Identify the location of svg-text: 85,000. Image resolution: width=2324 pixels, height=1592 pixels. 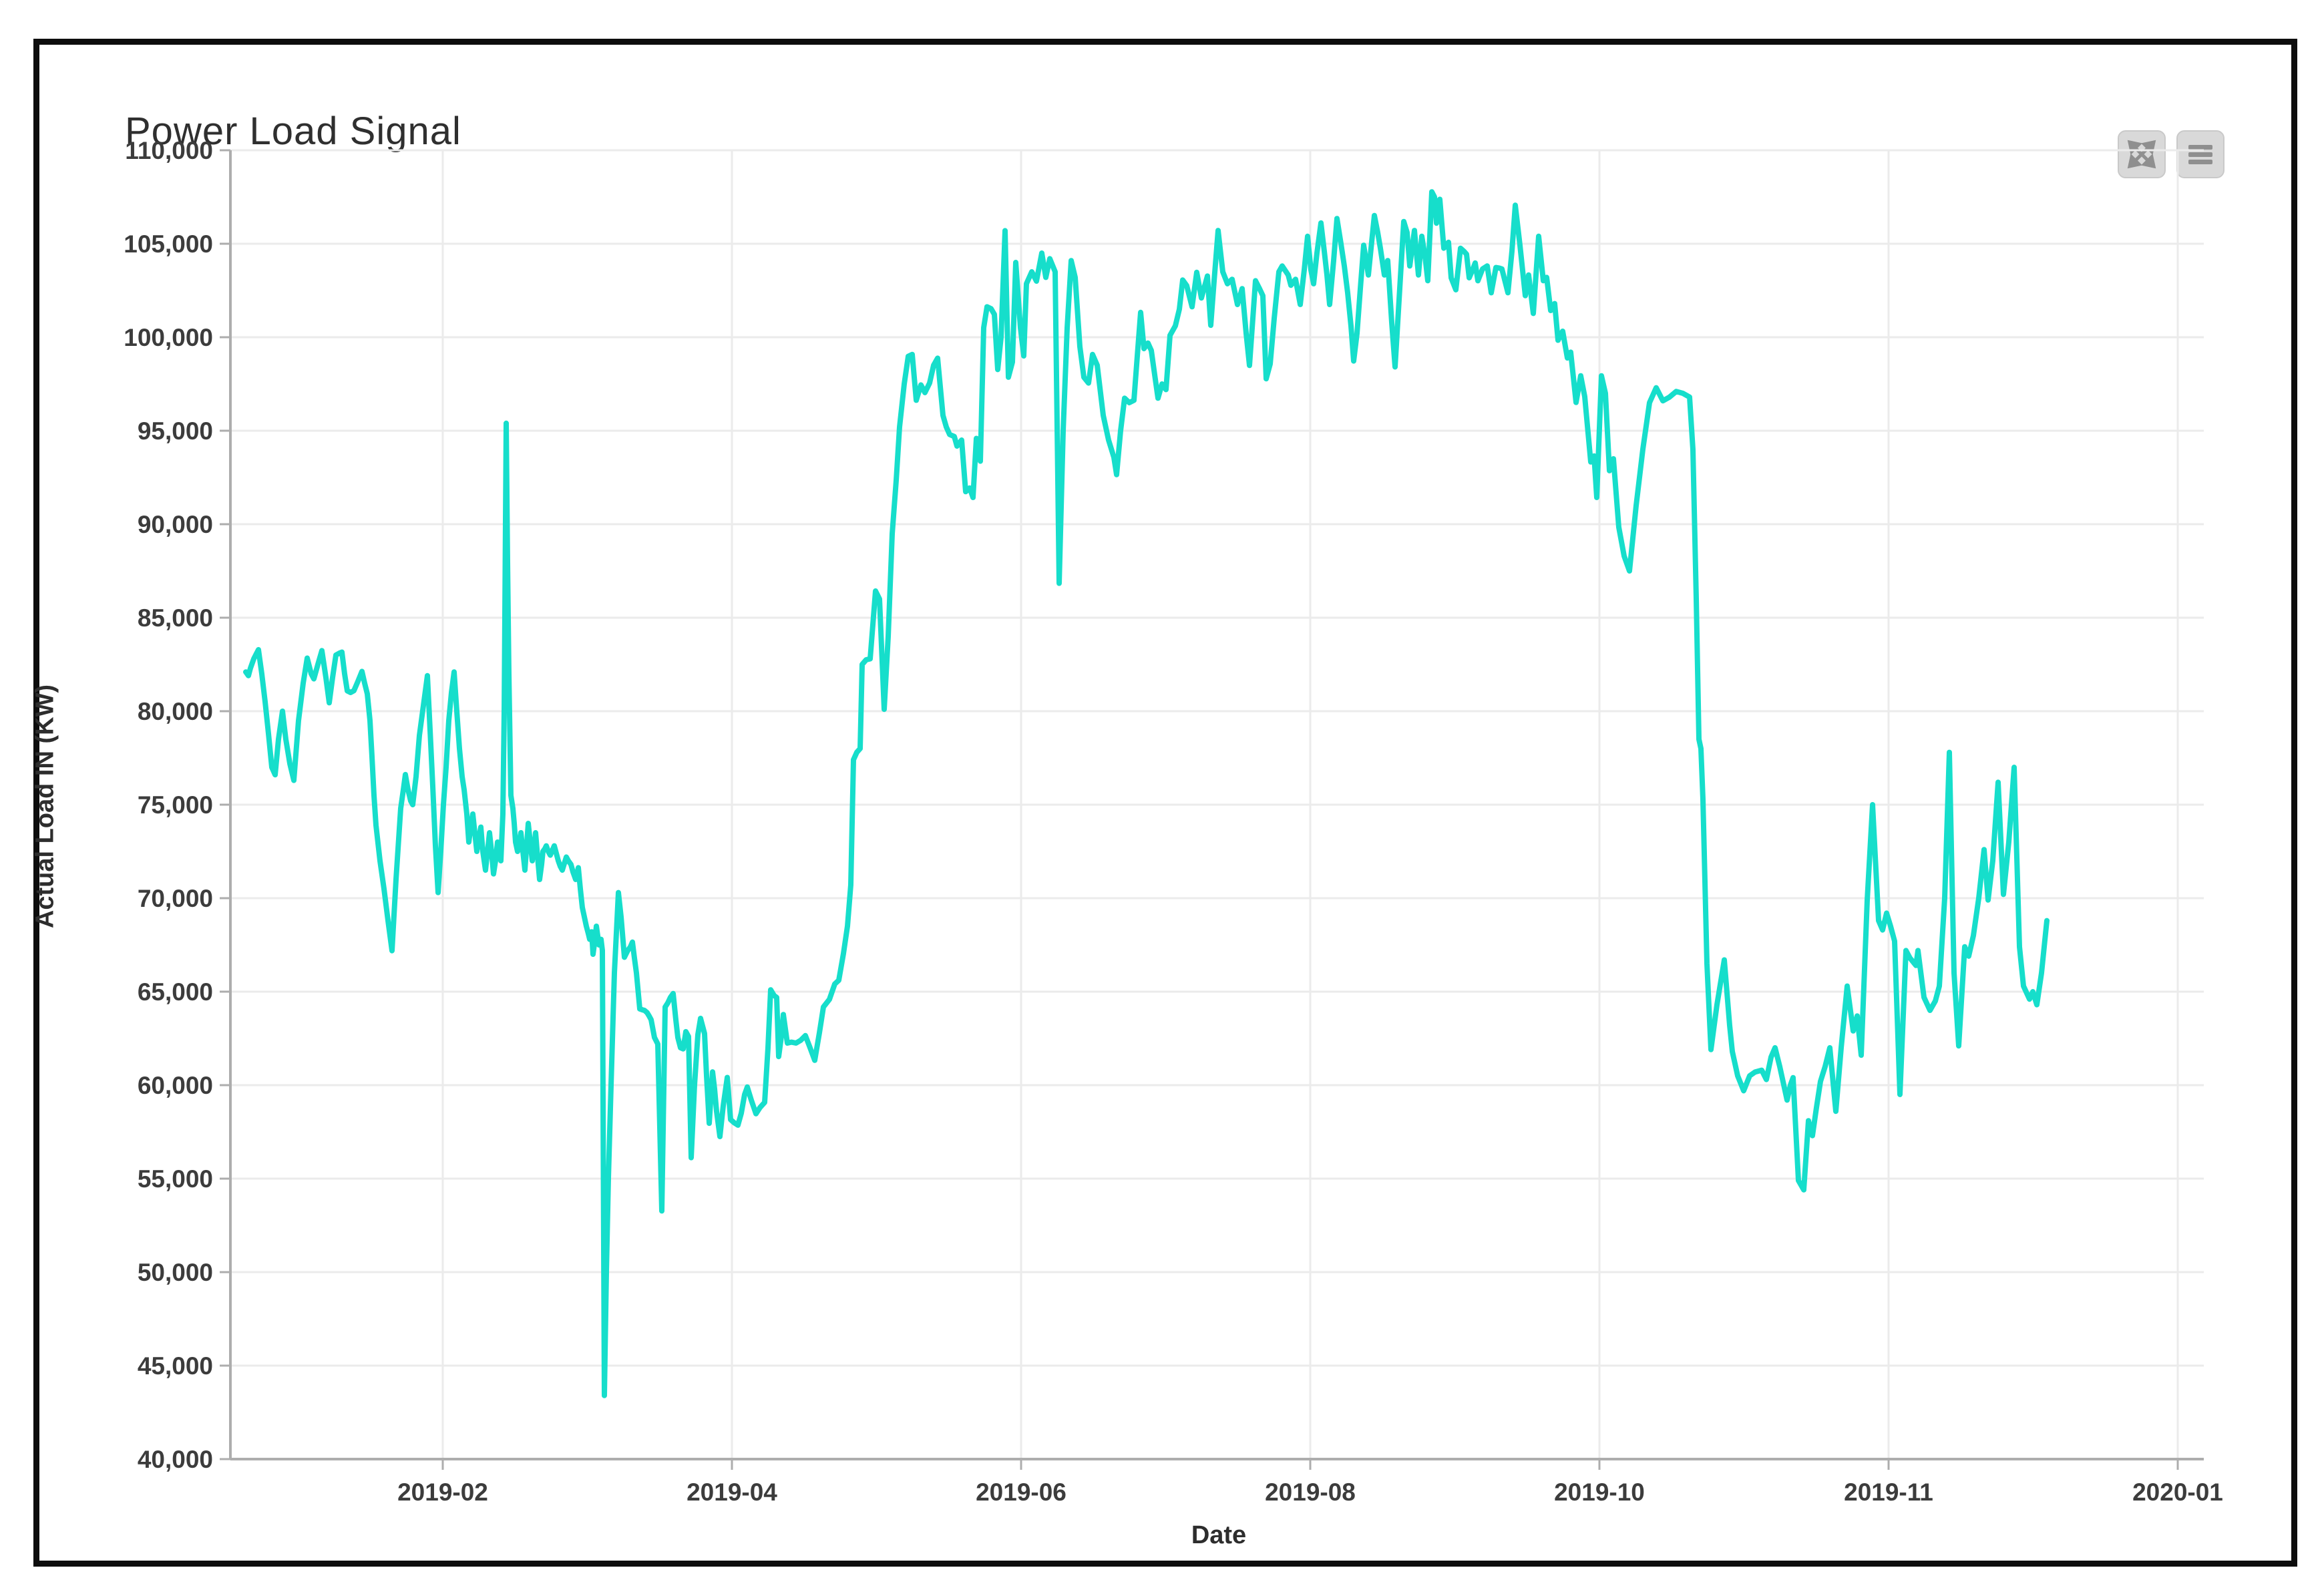
(175, 618).